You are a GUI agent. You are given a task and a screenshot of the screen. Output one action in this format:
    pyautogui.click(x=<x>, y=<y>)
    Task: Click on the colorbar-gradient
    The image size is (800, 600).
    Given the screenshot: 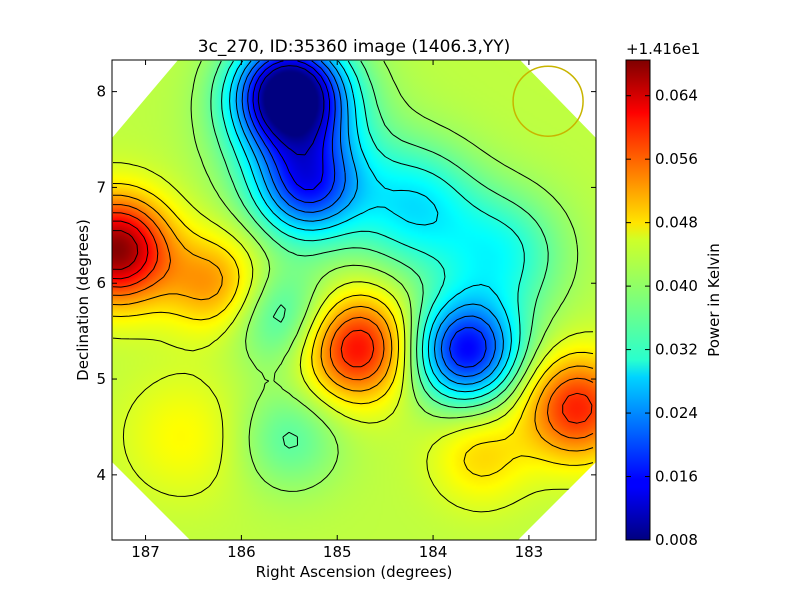 What is the action you would take?
    pyautogui.click(x=638, y=300)
    